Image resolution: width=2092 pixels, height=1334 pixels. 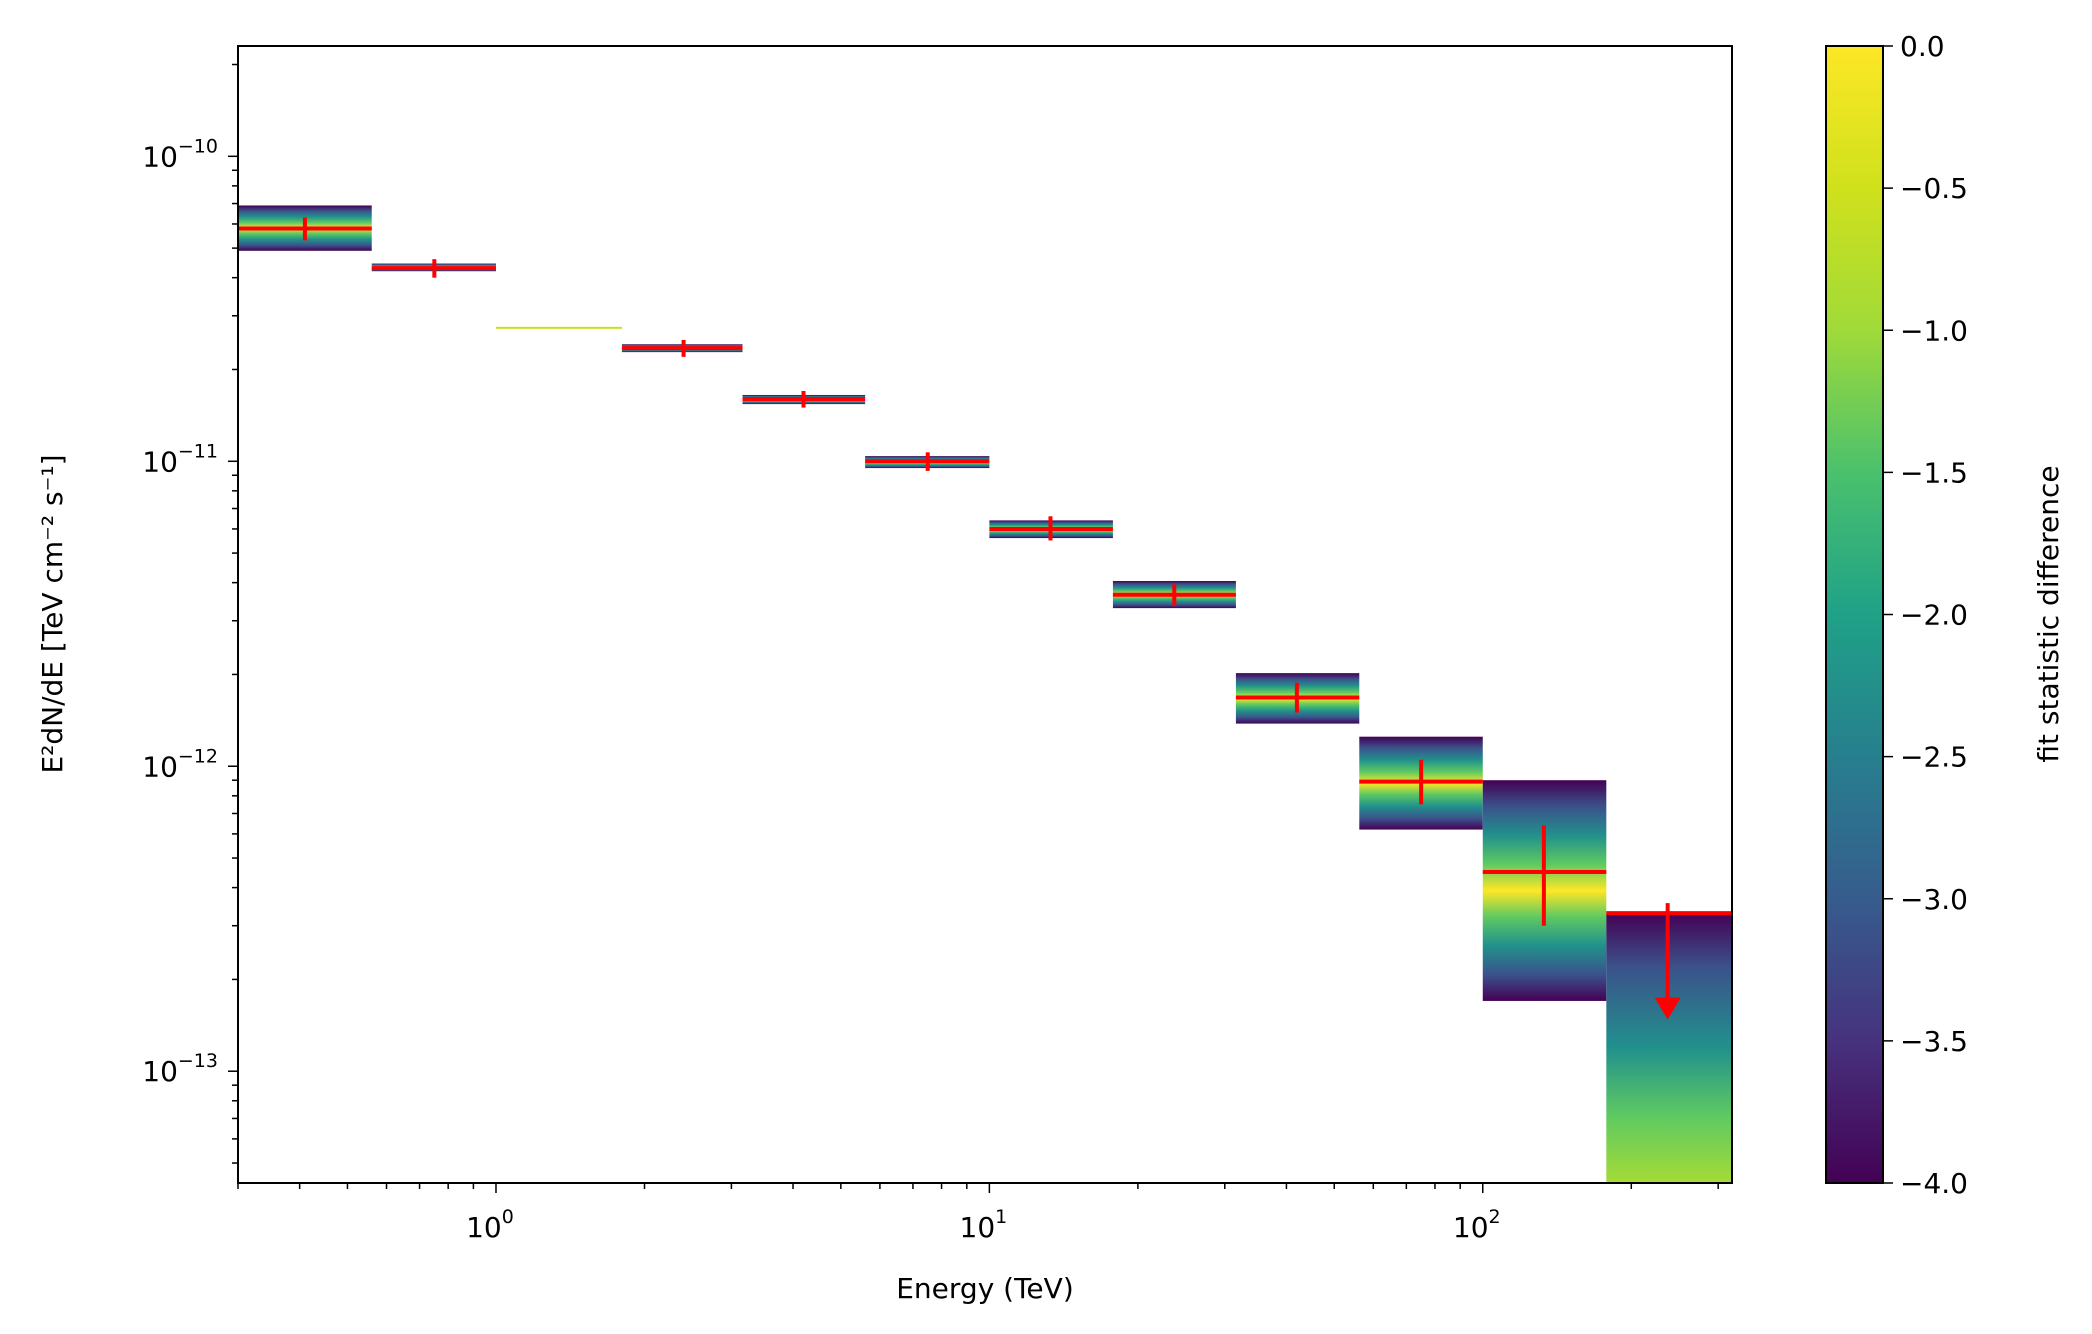 What do you see at coordinates (180, 1069) in the screenshot?
I see `y-tick-label: 10−13` at bounding box center [180, 1069].